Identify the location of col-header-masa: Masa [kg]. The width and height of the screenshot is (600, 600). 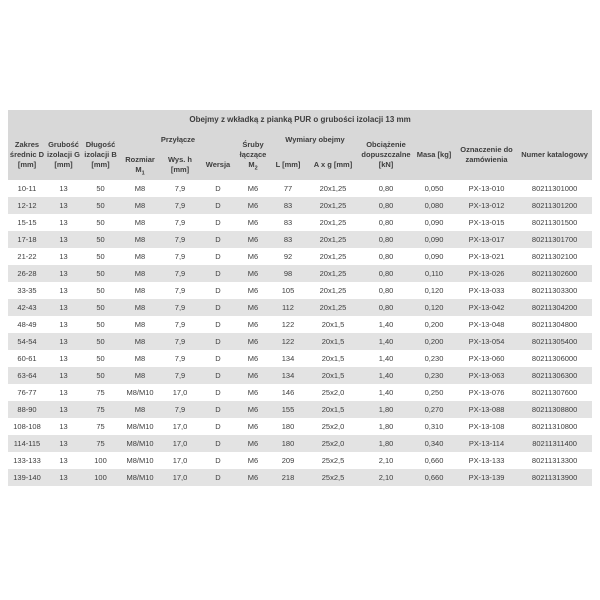
(434, 155).